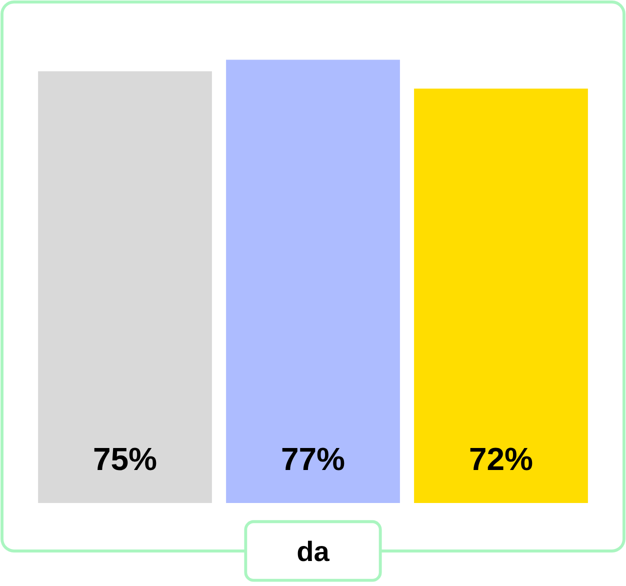 The width and height of the screenshot is (626, 586). I want to click on data-label: 75%, so click(125, 459).